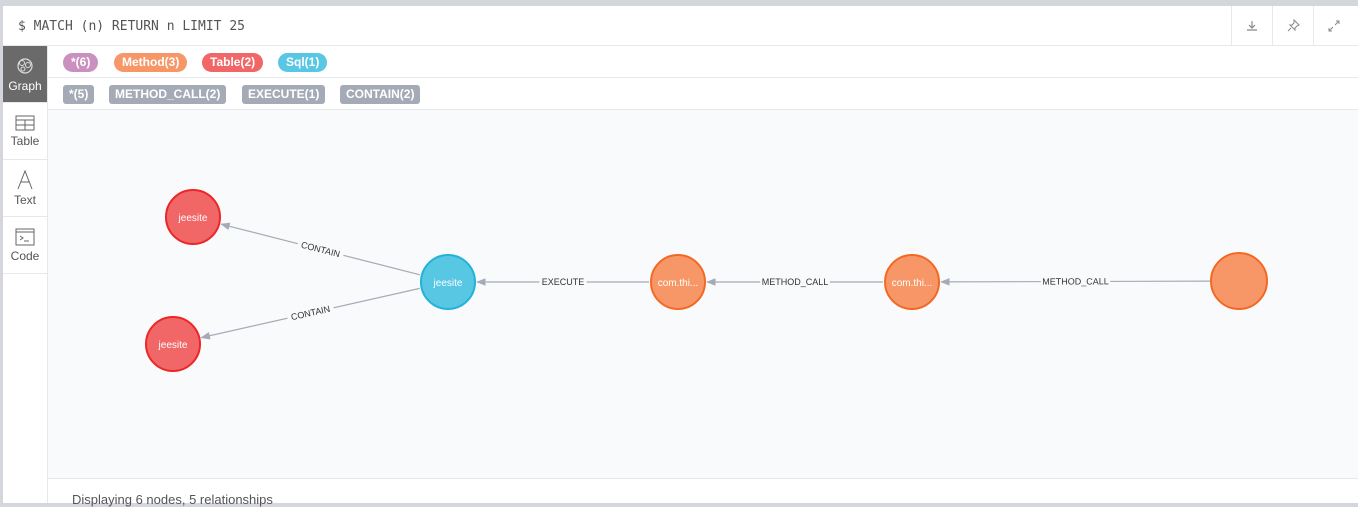 This screenshot has height=507, width=1358. Describe the element at coordinates (284, 94) in the screenshot. I see `rel-type-execute: EXECUTE(1)` at that location.